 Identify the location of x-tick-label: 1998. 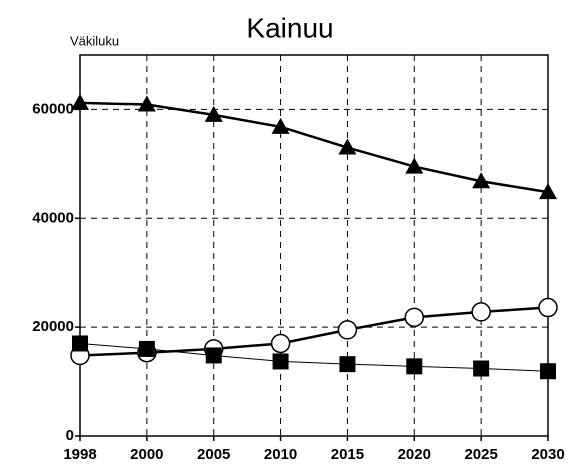
(79, 454).